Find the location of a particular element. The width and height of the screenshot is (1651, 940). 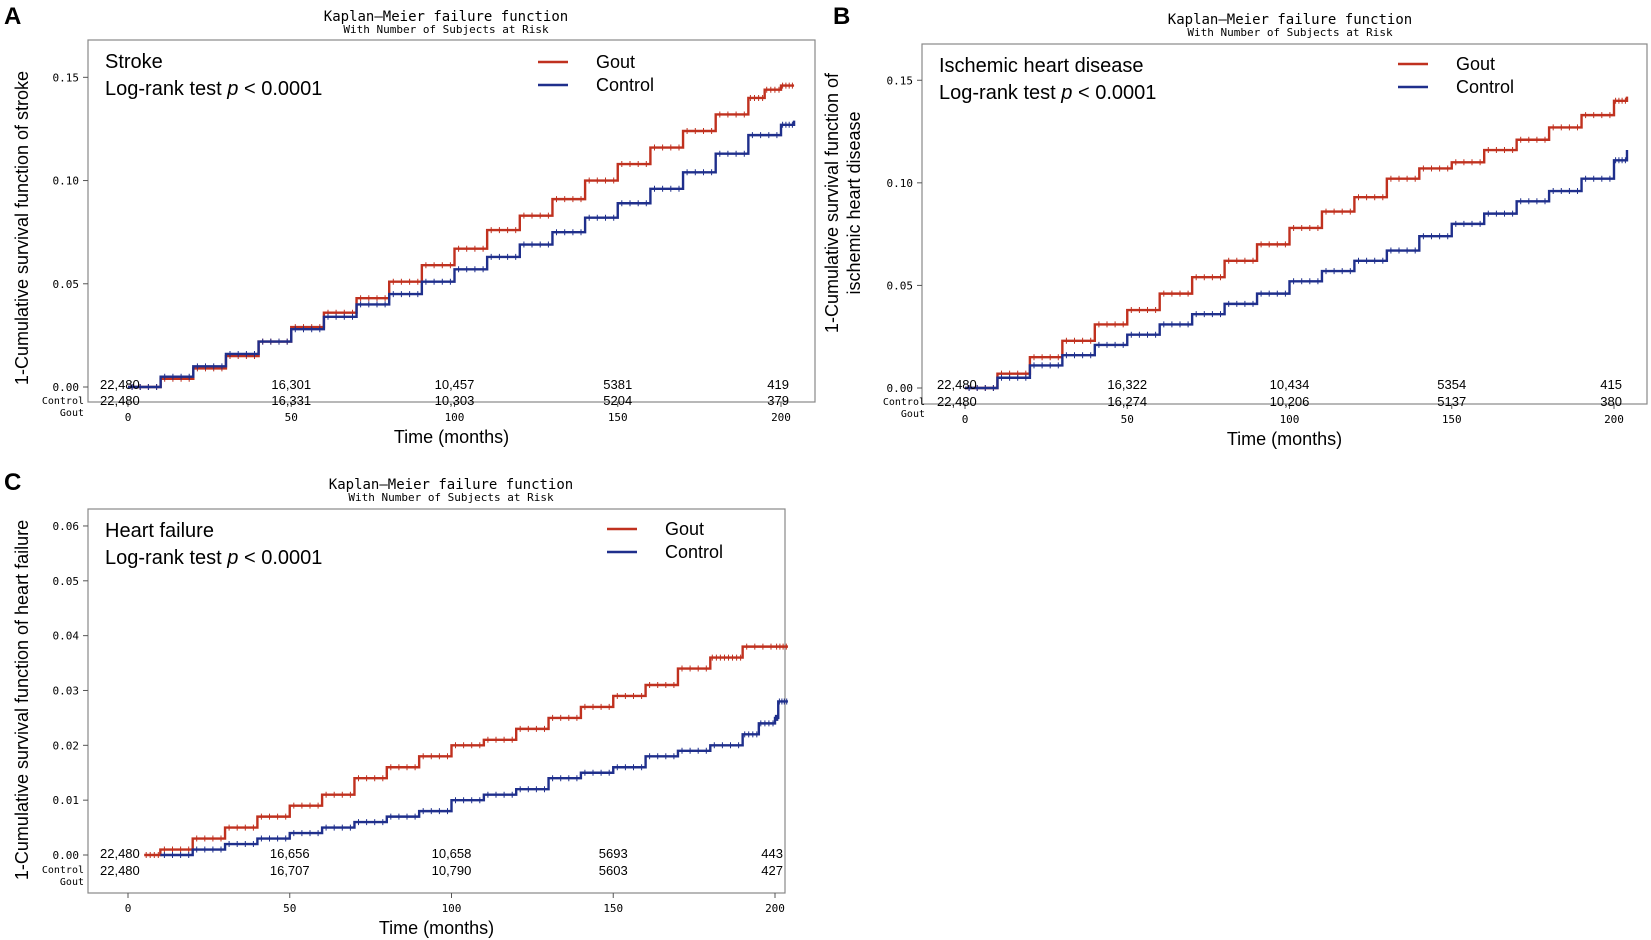

y-tick-label: 0.06 is located at coordinates (66, 526).